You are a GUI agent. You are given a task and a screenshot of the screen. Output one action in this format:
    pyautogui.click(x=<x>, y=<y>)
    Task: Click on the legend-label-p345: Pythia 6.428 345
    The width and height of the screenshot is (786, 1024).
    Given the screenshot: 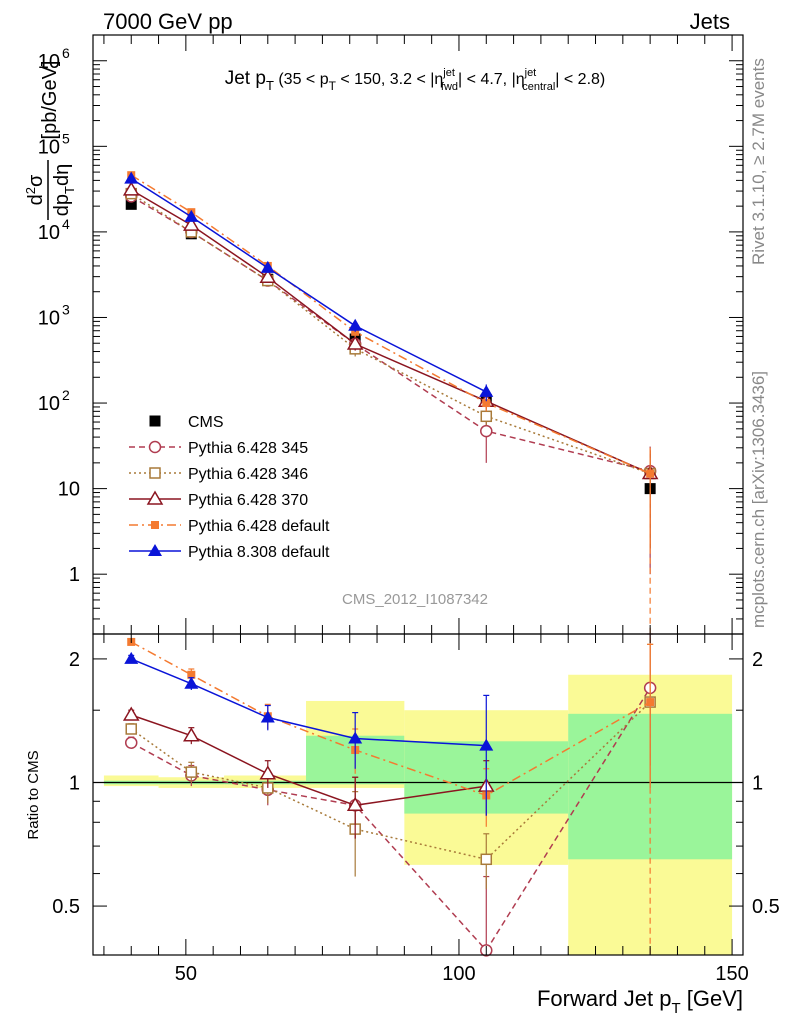 What is the action you would take?
    pyautogui.click(x=248, y=448)
    